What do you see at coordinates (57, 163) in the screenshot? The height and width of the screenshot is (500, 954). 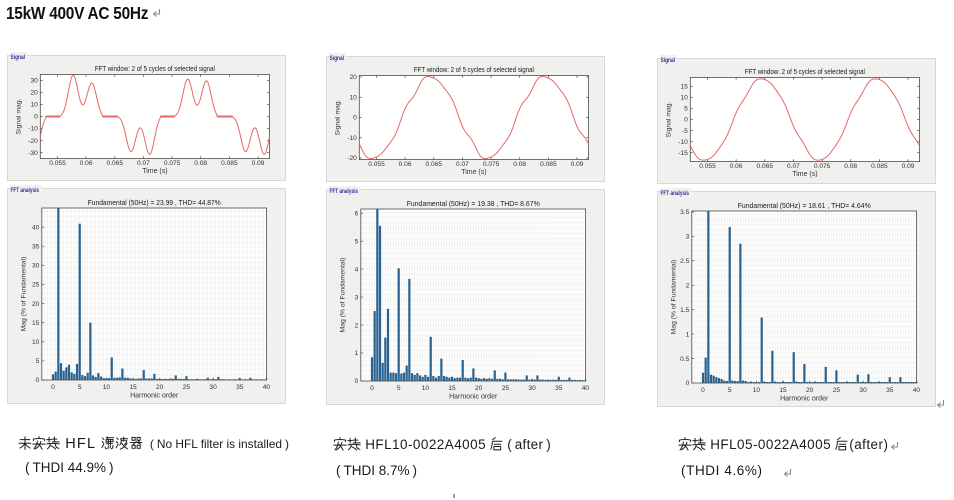 I see `svg-text: 0.055` at bounding box center [57, 163].